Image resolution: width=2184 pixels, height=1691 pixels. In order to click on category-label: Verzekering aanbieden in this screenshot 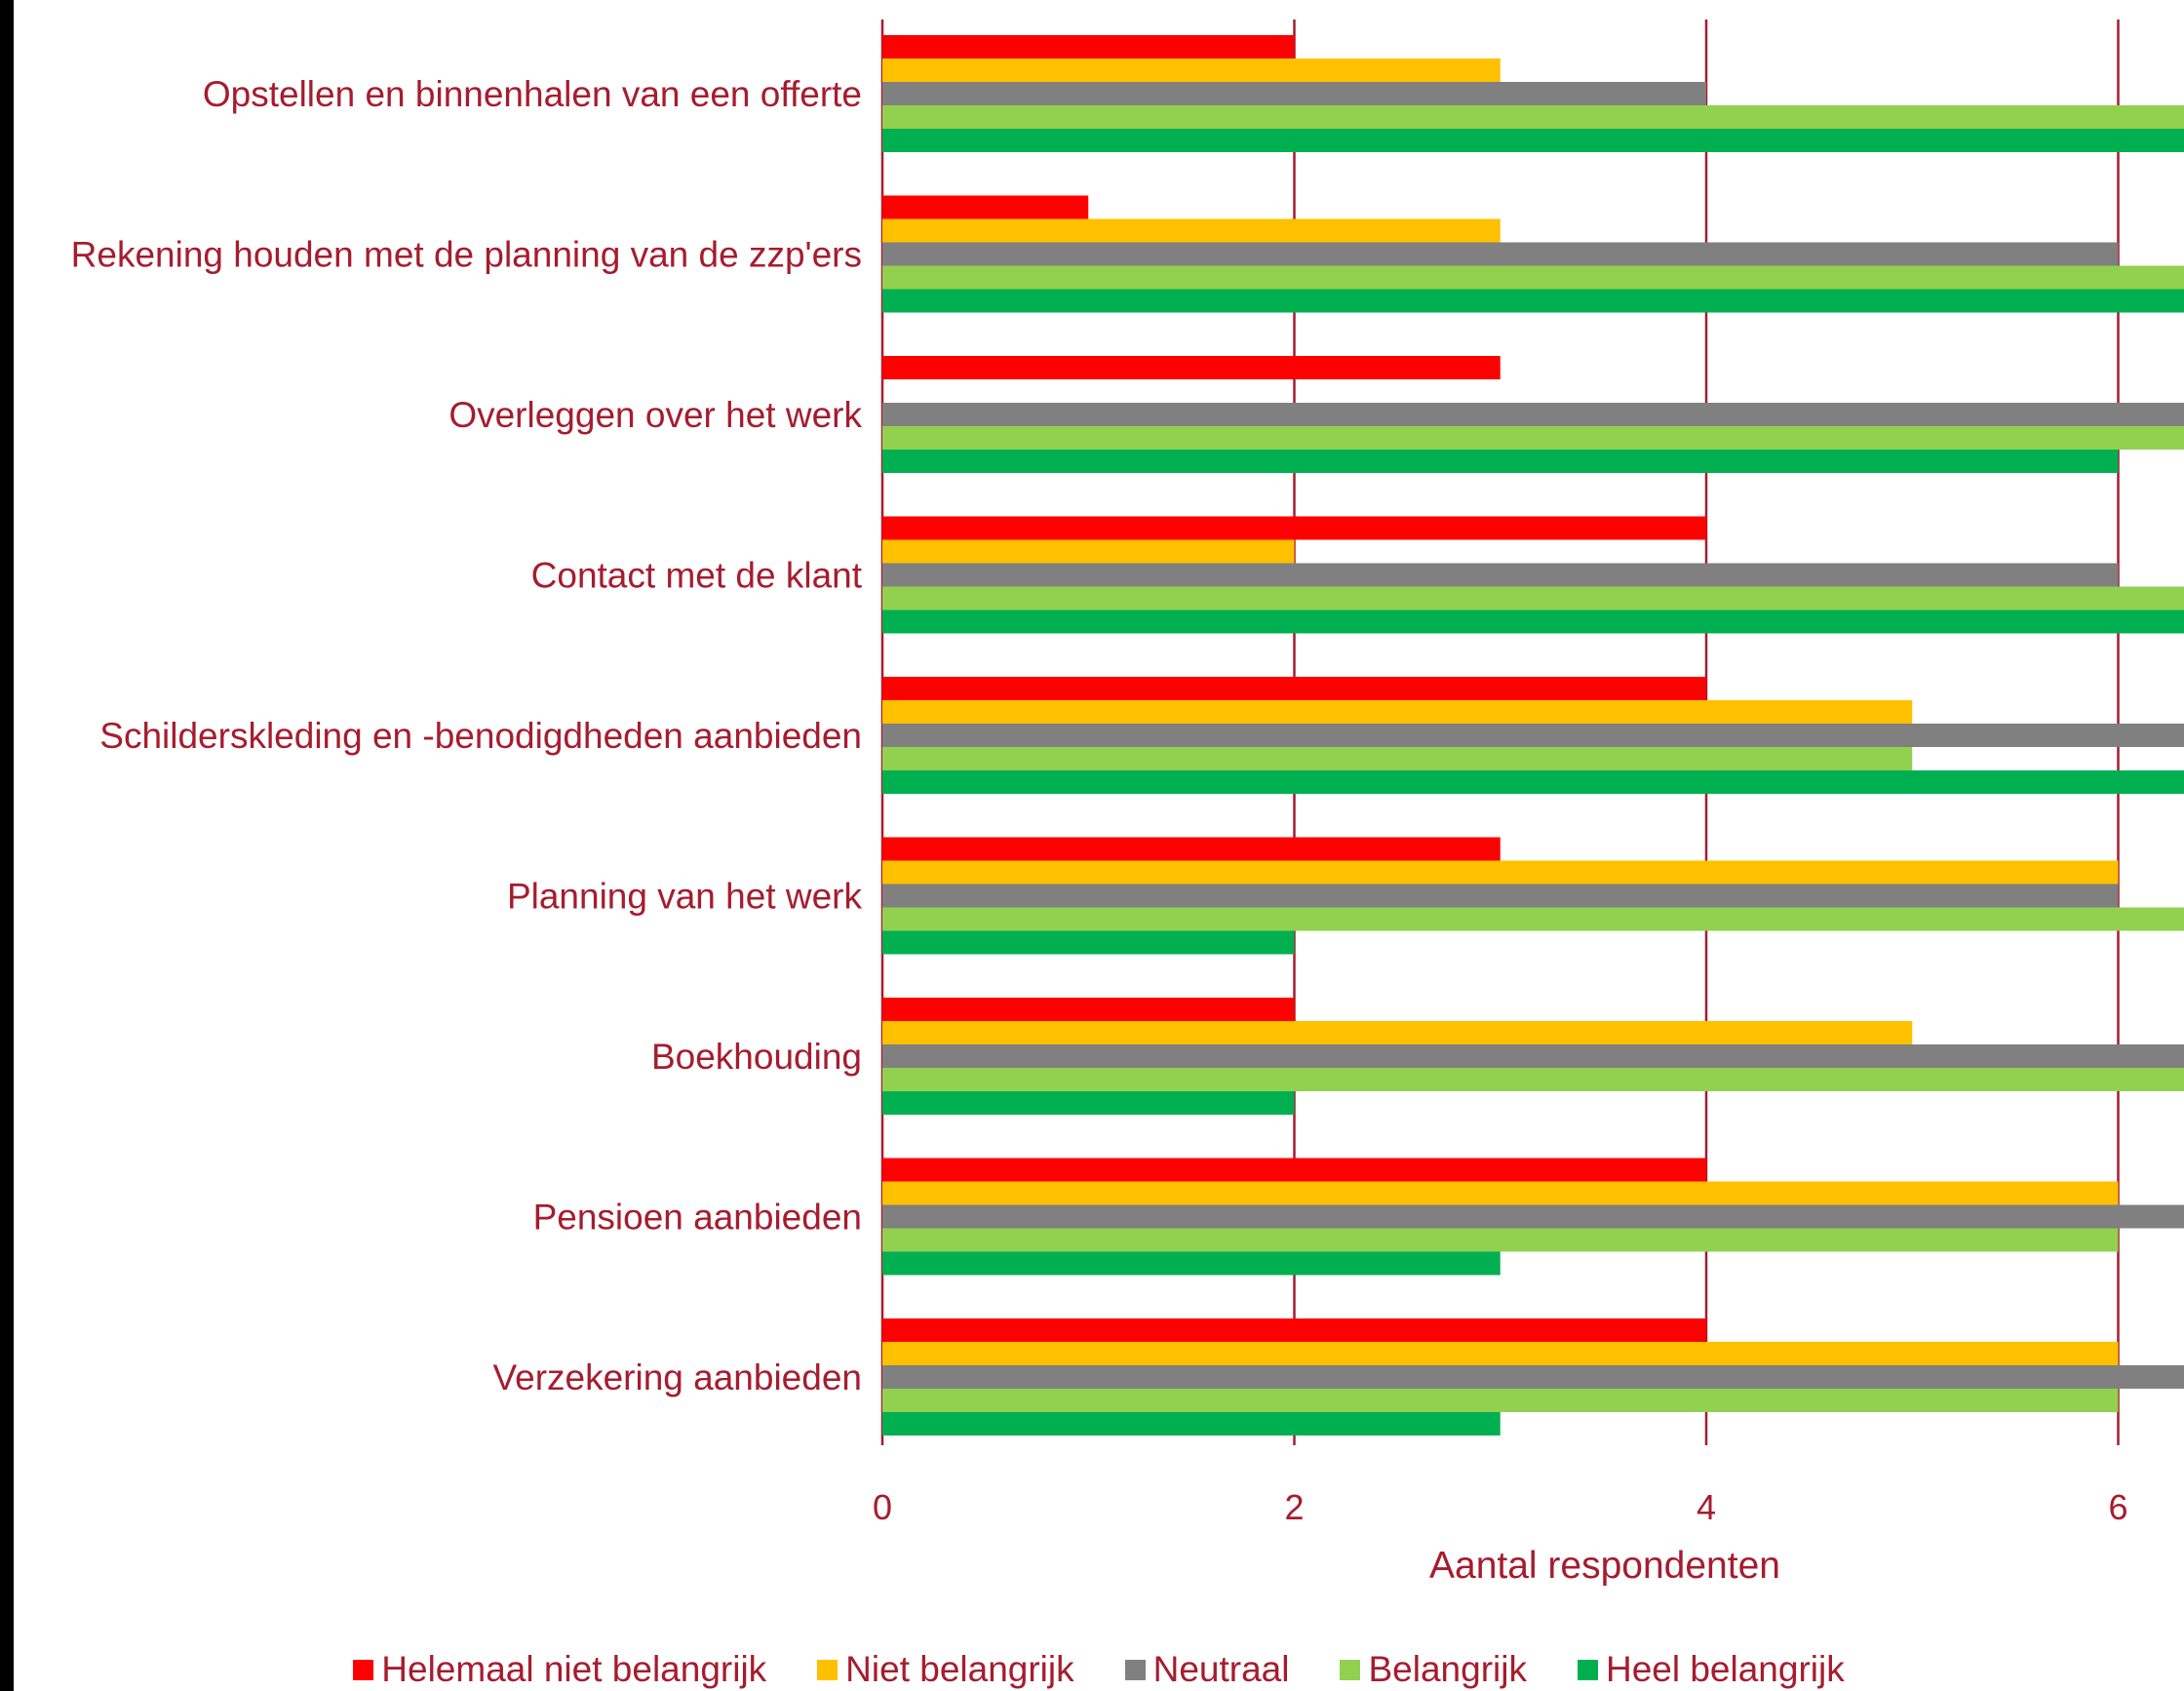, I will do `click(677, 1377)`.